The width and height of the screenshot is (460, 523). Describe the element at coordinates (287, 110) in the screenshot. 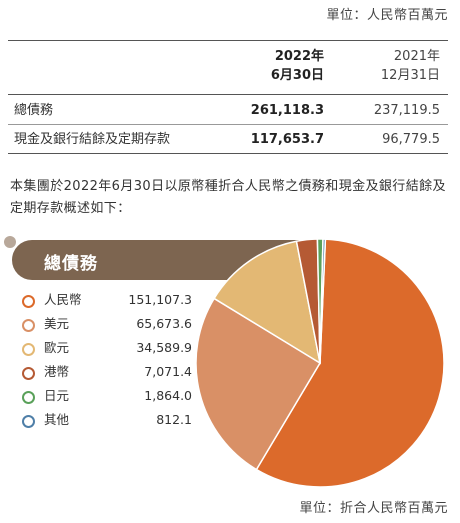

I see `row-value-2022: 261,118.3` at that location.